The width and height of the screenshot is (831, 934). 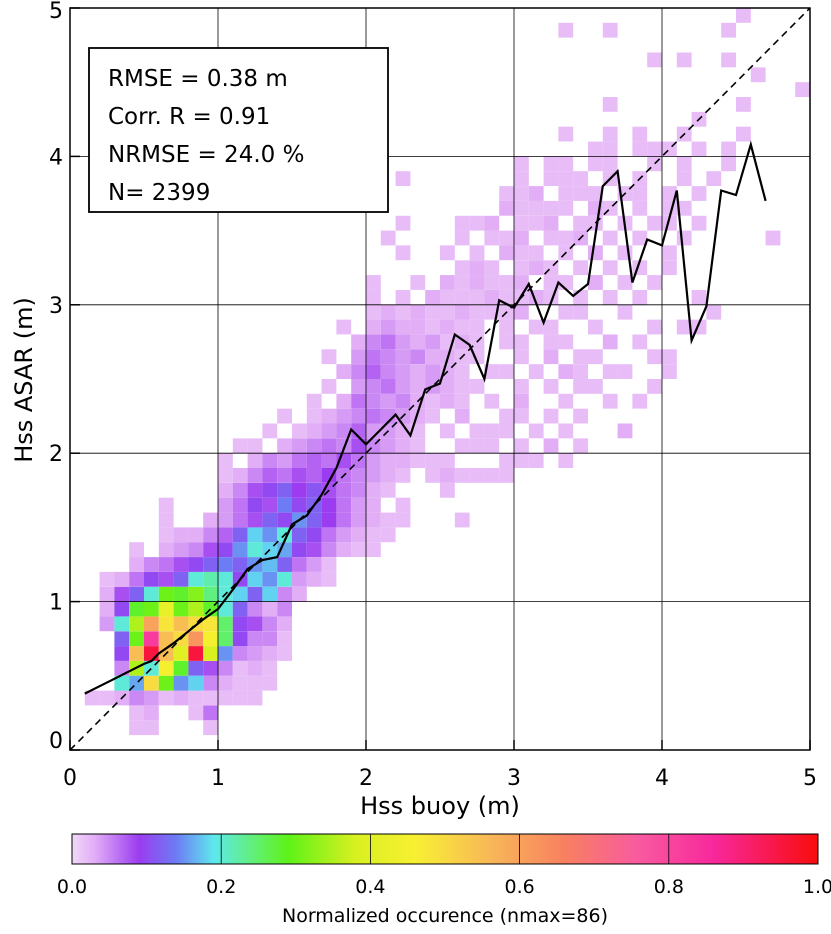 What do you see at coordinates (444, 866) in the screenshot?
I see `colorbar-ticks: 0.0 0.2 0.4 0.6 0.8 1.0` at bounding box center [444, 866].